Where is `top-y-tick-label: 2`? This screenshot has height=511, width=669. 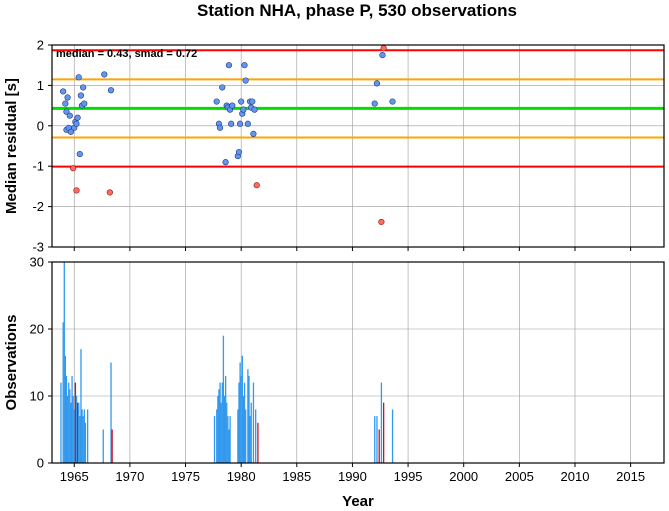 top-y-tick-label: 2 is located at coordinates (40, 45).